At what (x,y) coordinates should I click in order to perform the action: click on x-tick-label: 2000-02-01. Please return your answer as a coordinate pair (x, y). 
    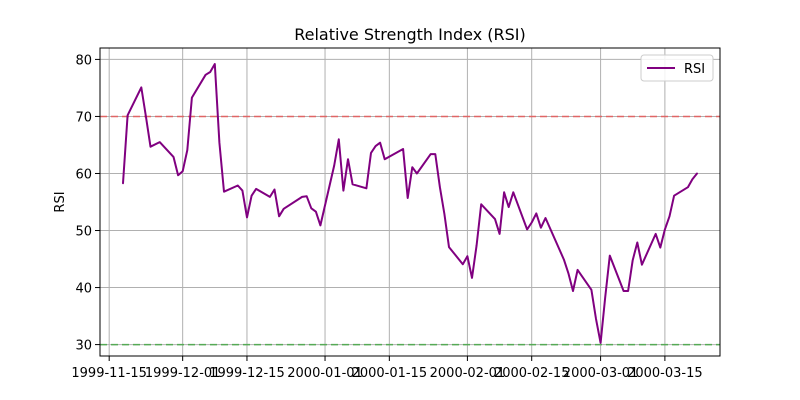
    Looking at the image, I should click on (468, 373).